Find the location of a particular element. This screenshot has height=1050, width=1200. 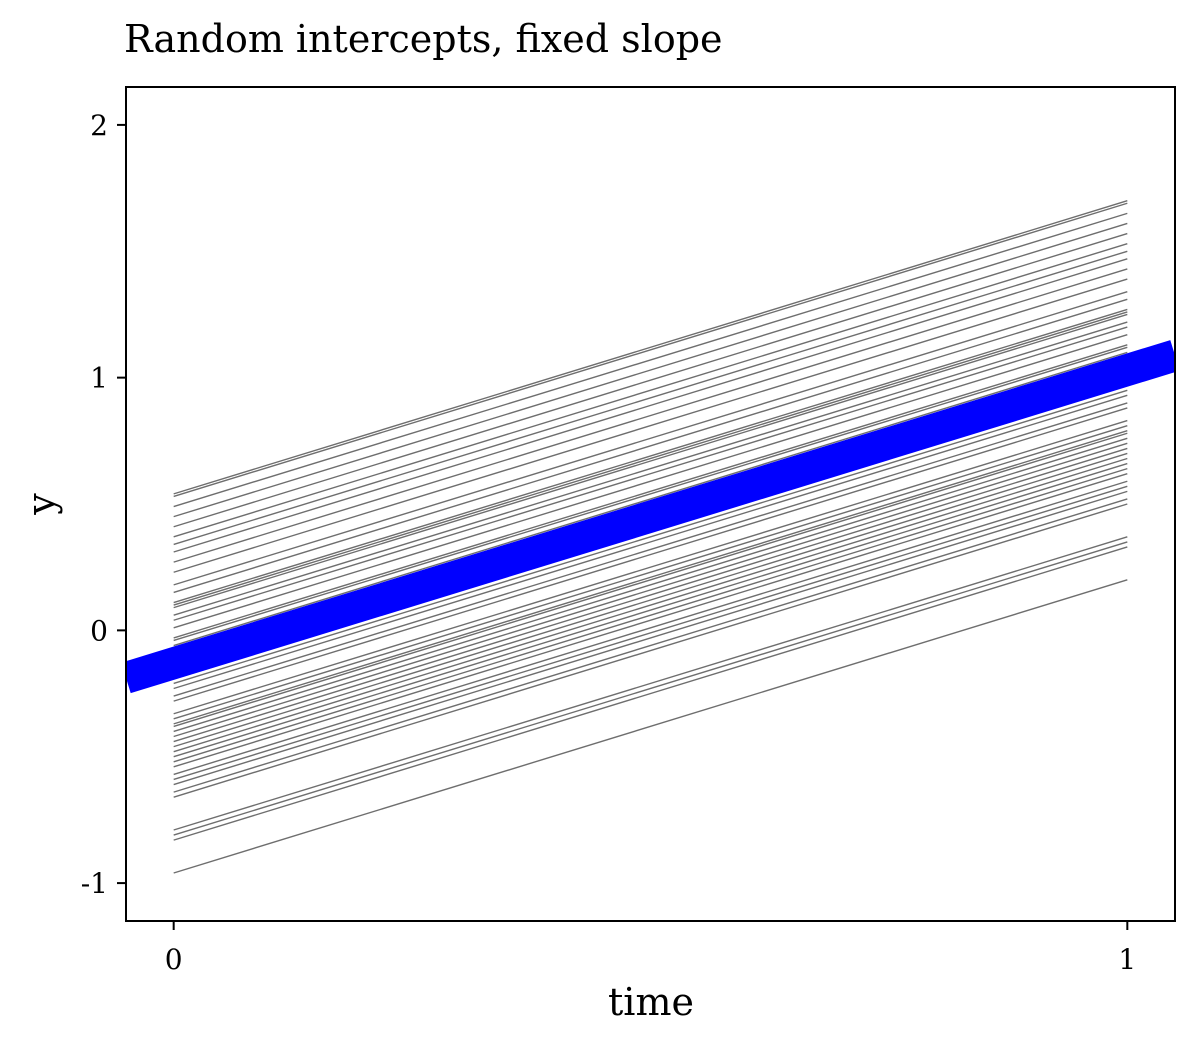

chart-title: Random intercepts, fixed slope is located at coordinates (423, 39).